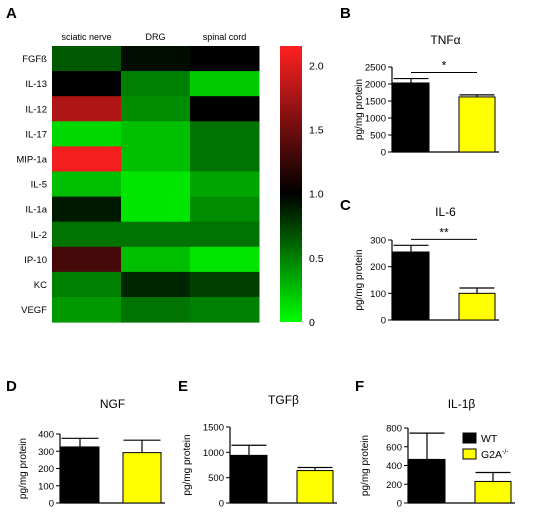 This screenshot has height=520, width=550. I want to click on heatmap-row-label: IL-17, so click(36, 134).